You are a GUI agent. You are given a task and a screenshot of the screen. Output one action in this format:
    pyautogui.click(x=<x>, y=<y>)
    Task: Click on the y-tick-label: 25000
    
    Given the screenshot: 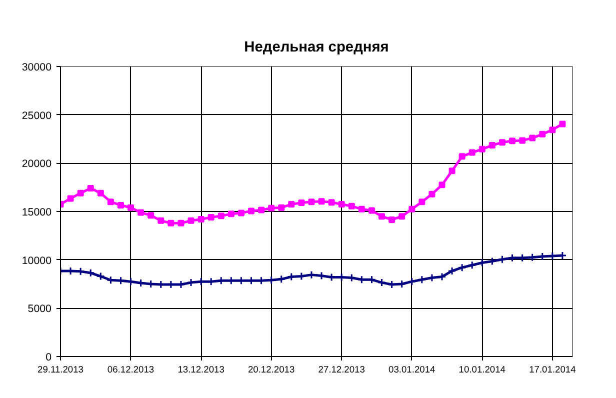 What is the action you would take?
    pyautogui.click(x=37, y=116)
    